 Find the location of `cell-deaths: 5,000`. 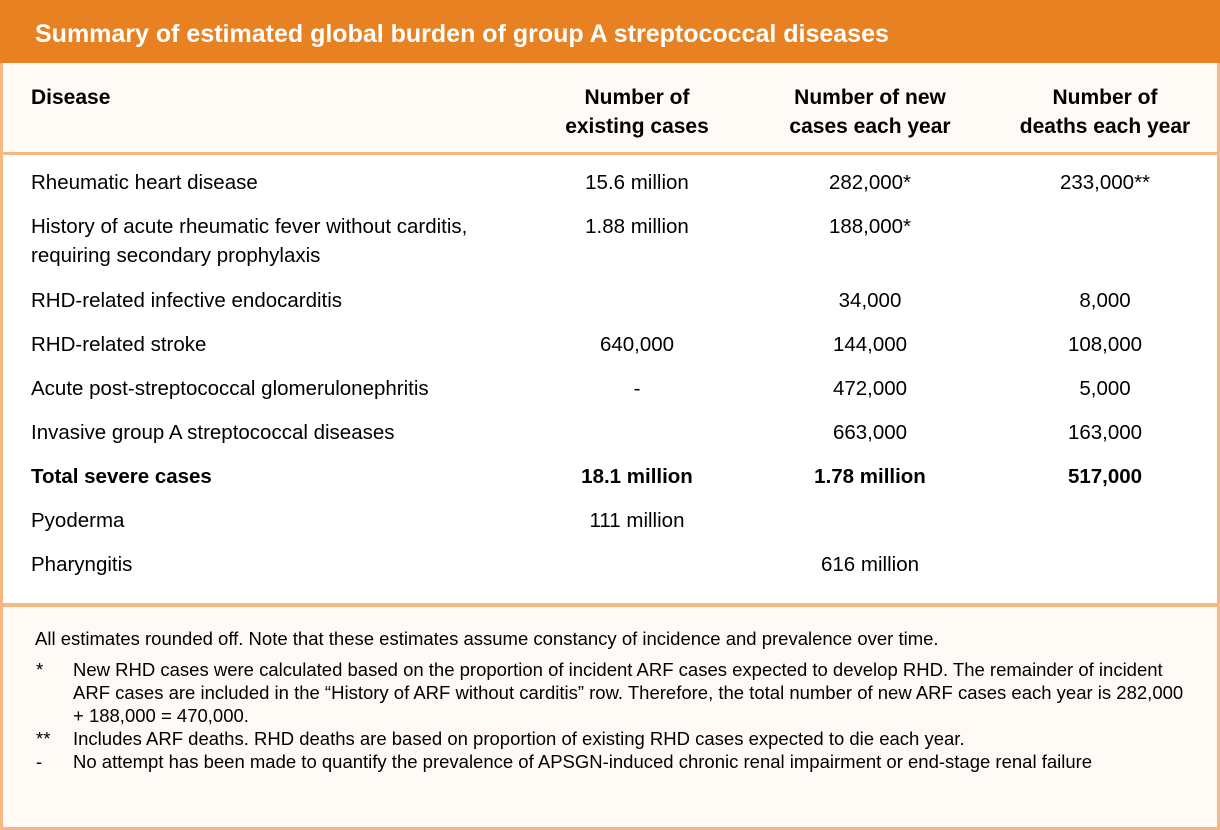

cell-deaths: 5,000 is located at coordinates (1105, 388).